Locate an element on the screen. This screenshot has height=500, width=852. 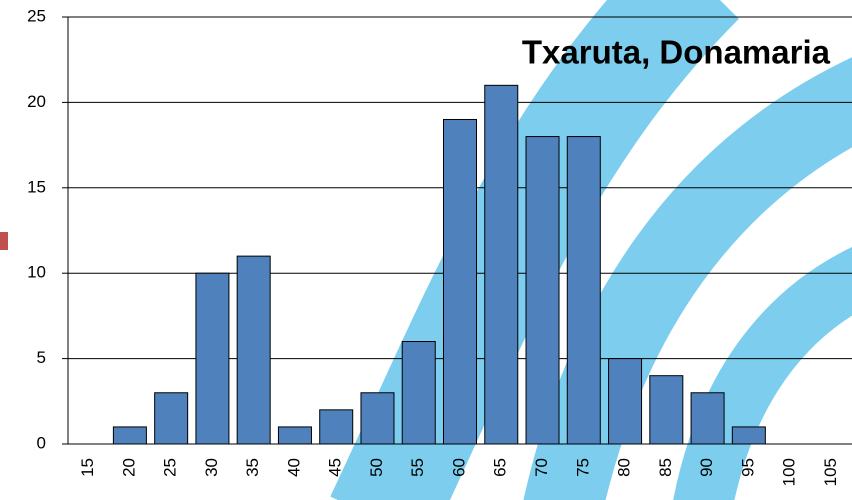
x-tick-label: 20 is located at coordinates (128, 467).